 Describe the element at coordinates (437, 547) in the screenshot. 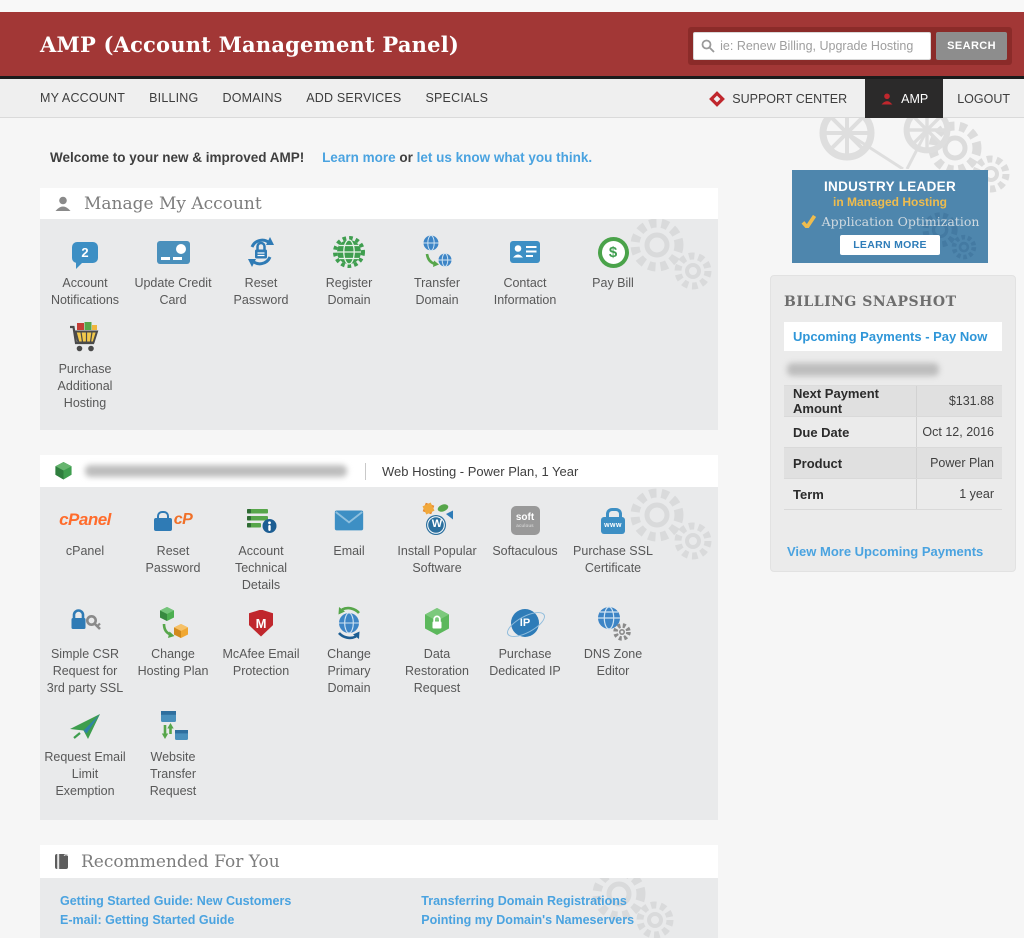

I see `action-install-popular-software: W Install Popular Software` at that location.